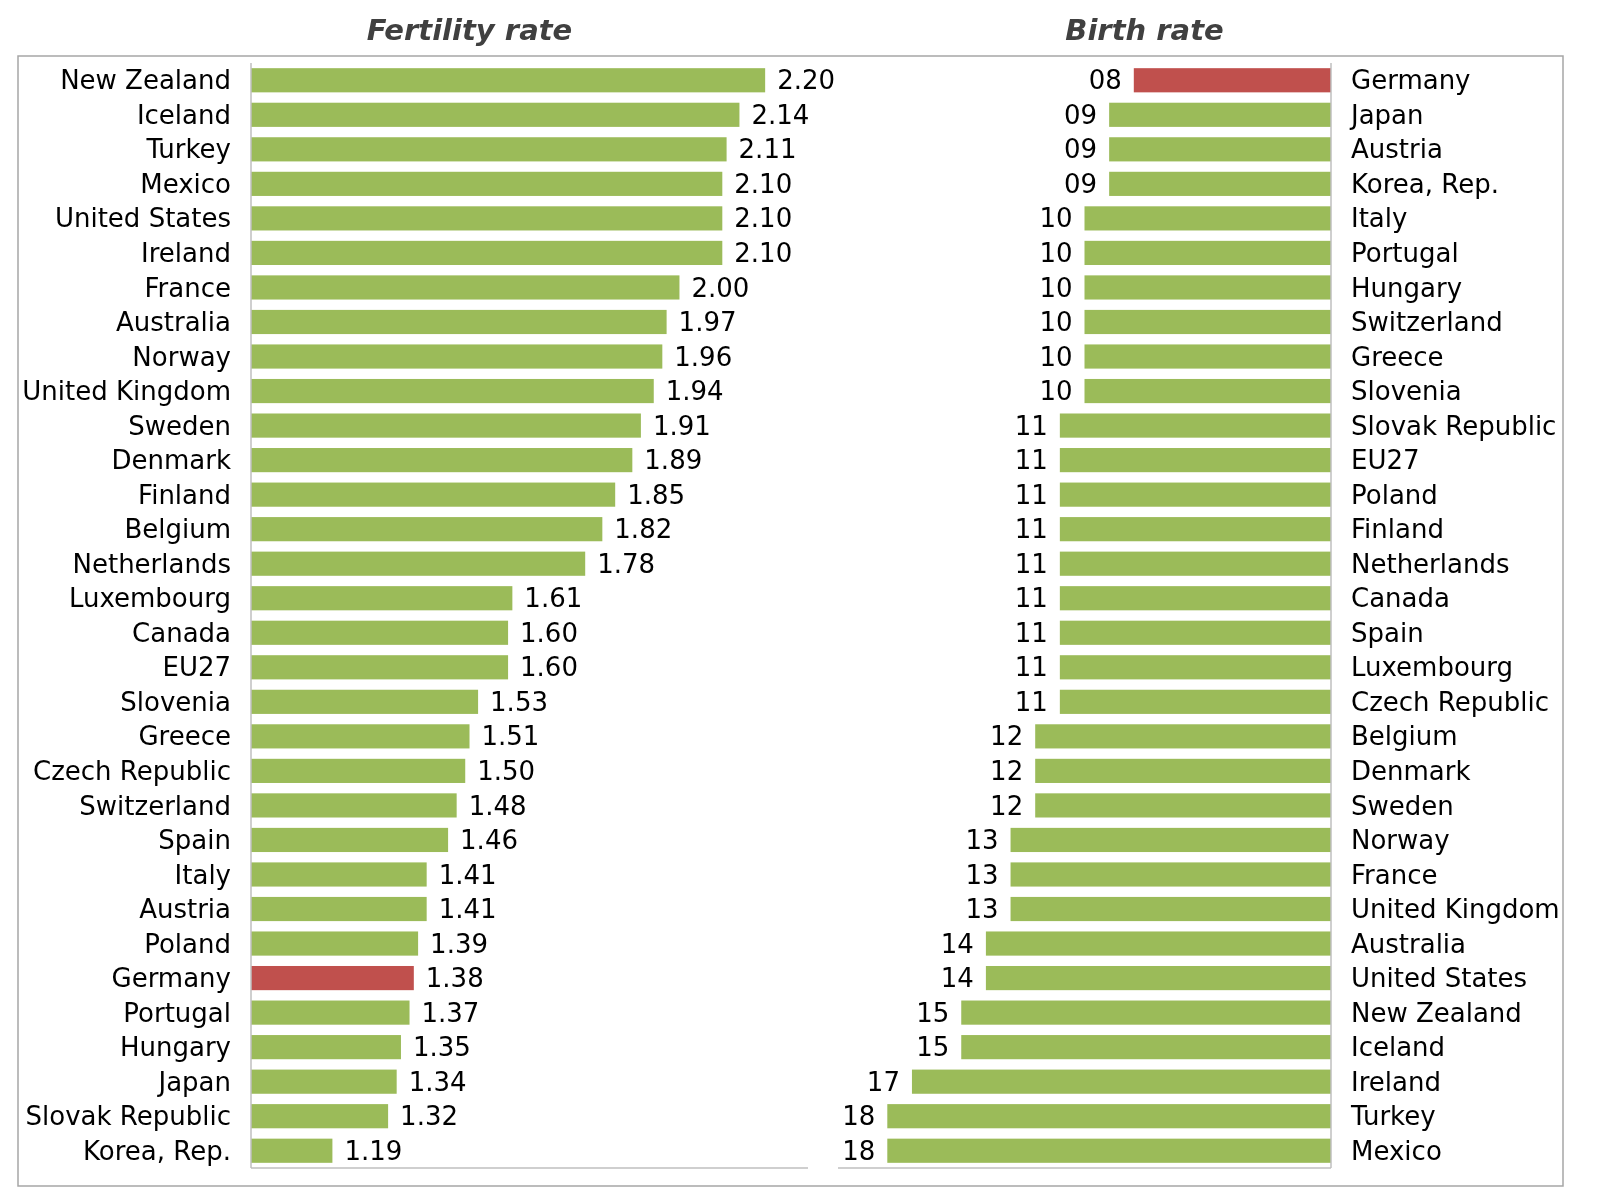 This screenshot has width=1608, height=1192. I want to click on data-label: 1.96, so click(703, 356).